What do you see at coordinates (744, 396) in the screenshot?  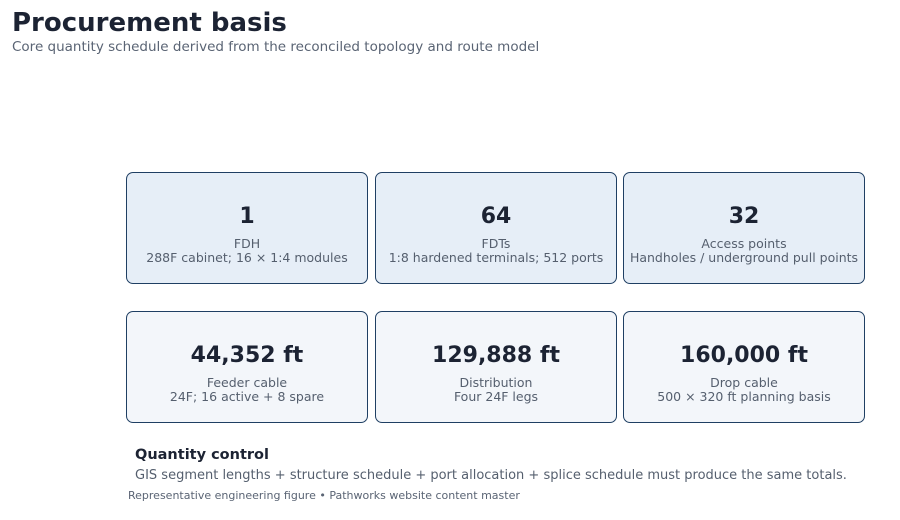 I see `card-detail: 500 × 320 ft planning basis` at bounding box center [744, 396].